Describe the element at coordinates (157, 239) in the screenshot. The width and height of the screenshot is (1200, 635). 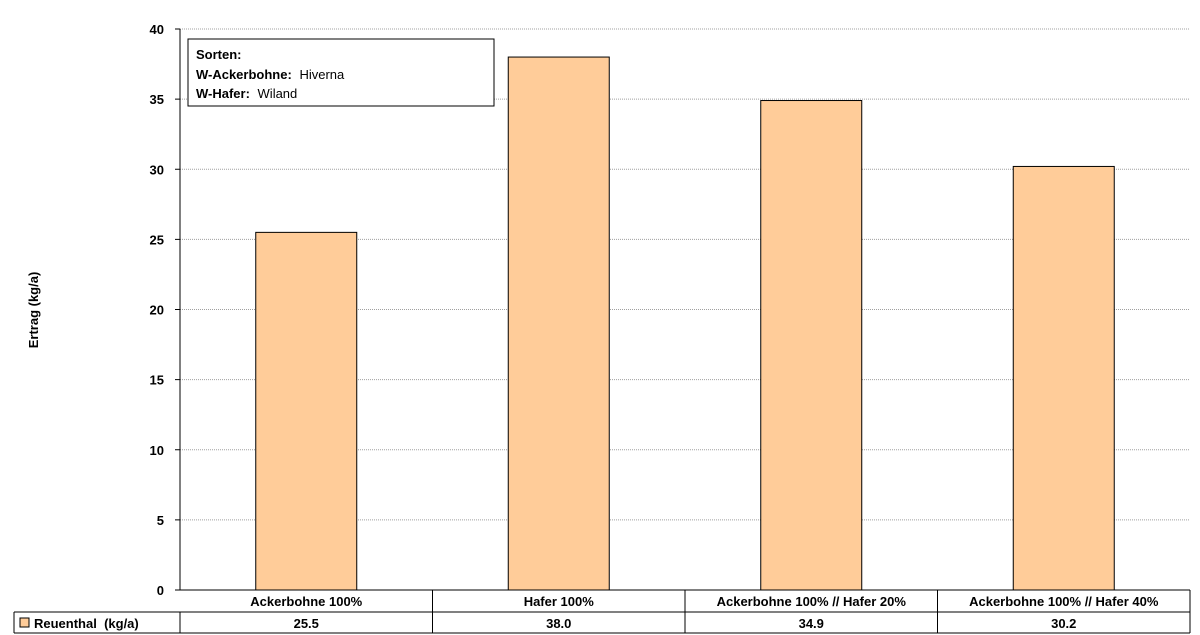
I see `y-tick-label-5: 25` at that location.